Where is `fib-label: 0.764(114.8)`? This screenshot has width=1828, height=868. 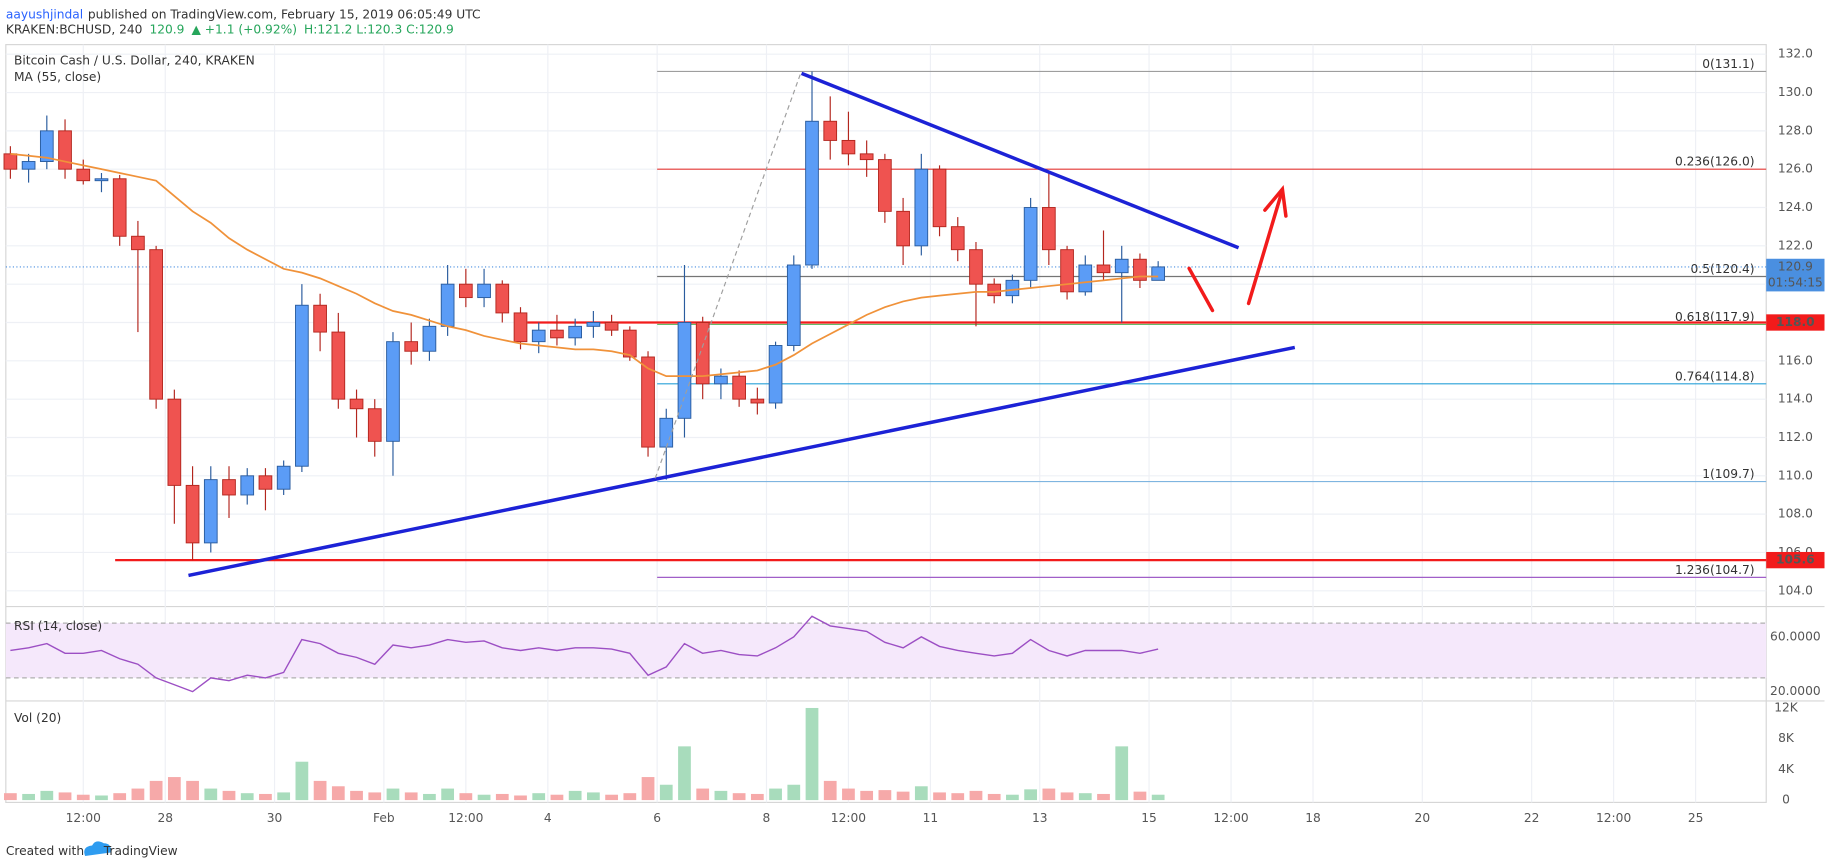
fib-label: 0.764(114.8) is located at coordinates (1715, 376).